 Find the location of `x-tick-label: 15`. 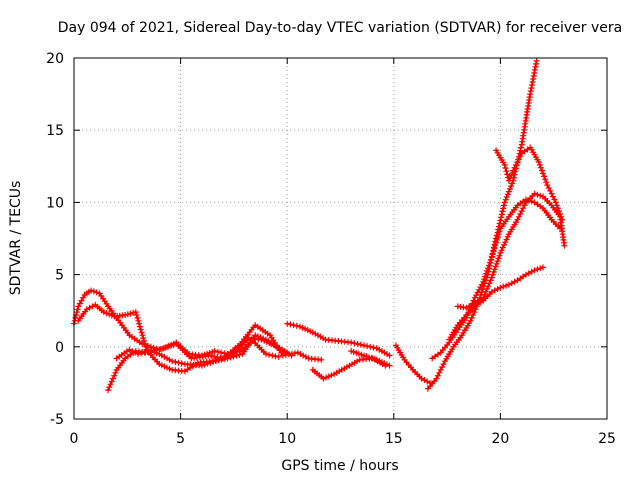

x-tick-label: 15 is located at coordinates (394, 439).